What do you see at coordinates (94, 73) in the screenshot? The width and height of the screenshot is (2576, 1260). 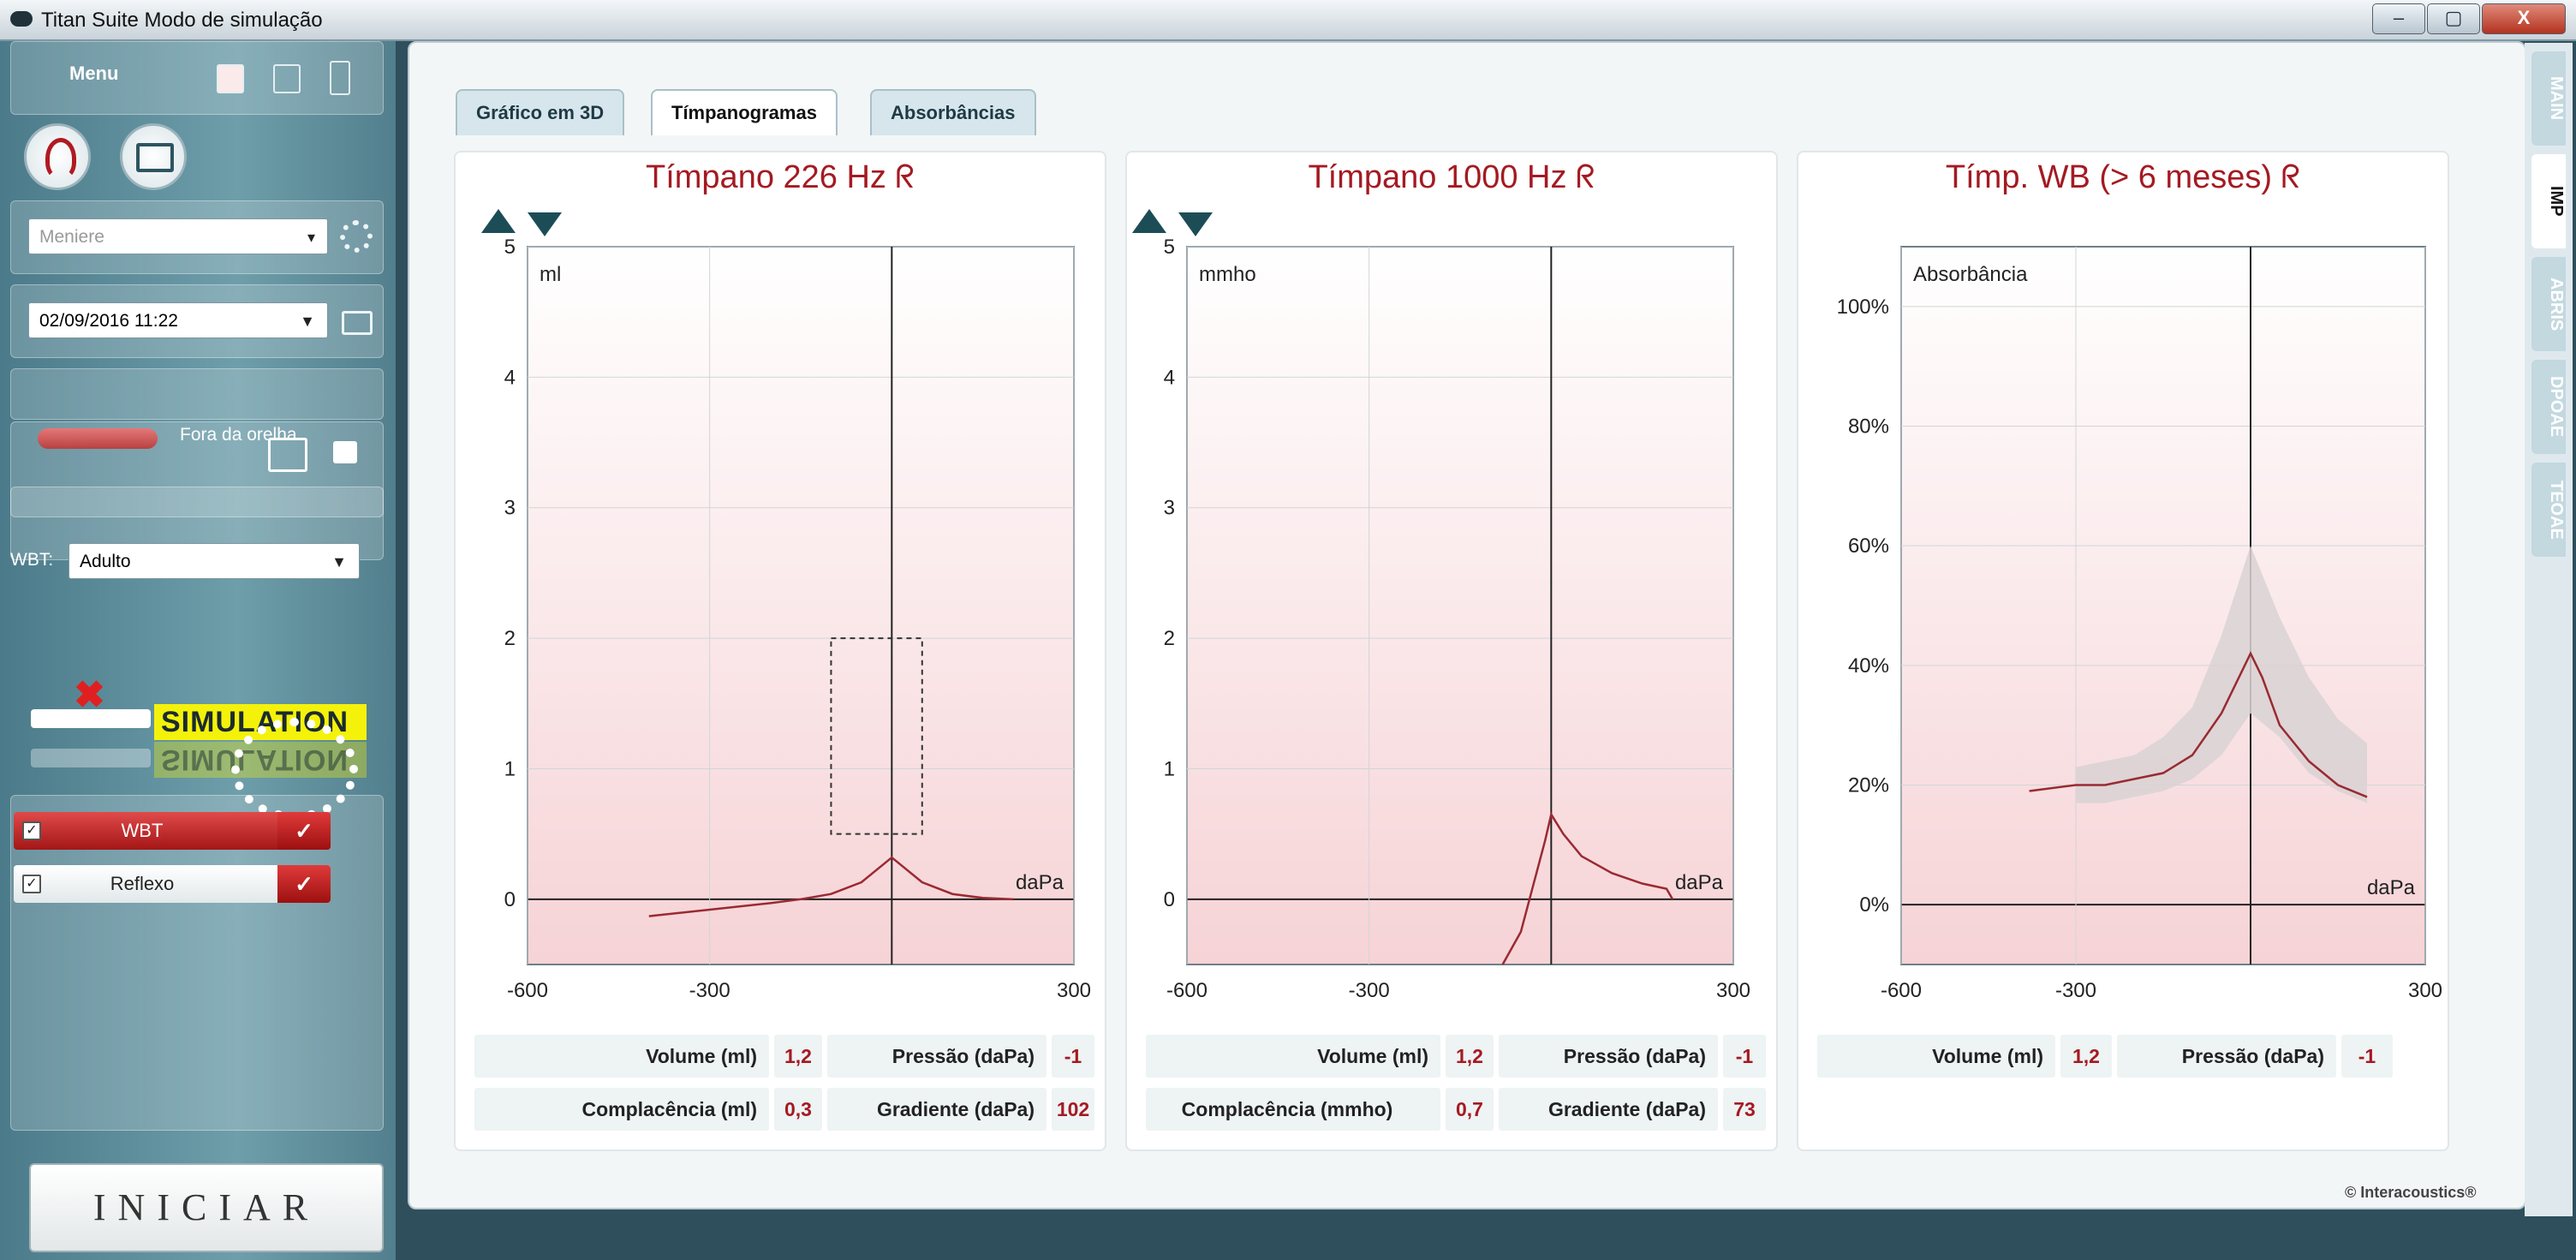 I see `menu-label: Menu` at bounding box center [94, 73].